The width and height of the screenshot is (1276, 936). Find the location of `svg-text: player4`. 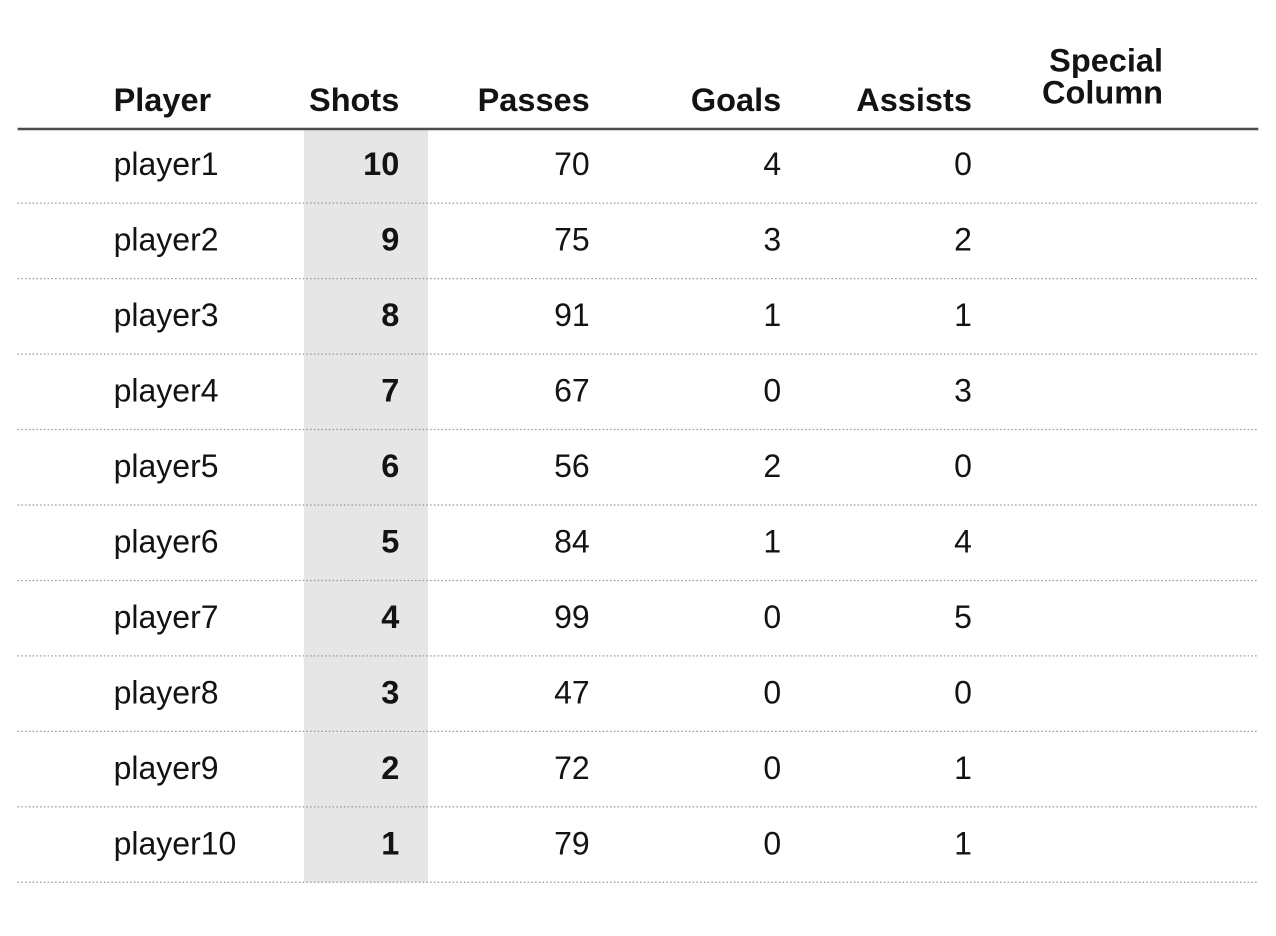

svg-text: player4 is located at coordinates (166, 391).